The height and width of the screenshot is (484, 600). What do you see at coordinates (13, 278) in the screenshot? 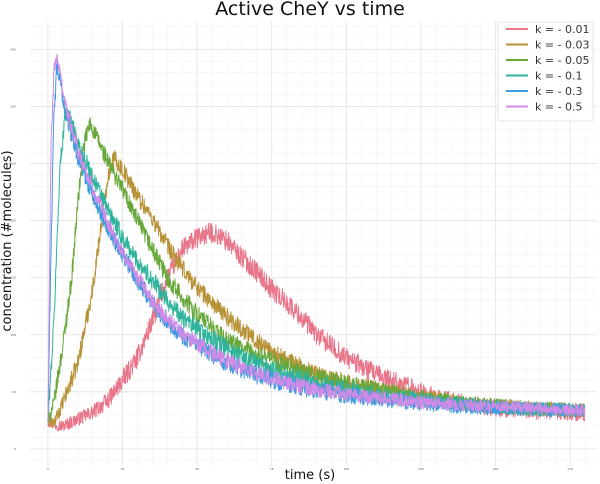
I see `y-tick-label: 150` at bounding box center [13, 278].